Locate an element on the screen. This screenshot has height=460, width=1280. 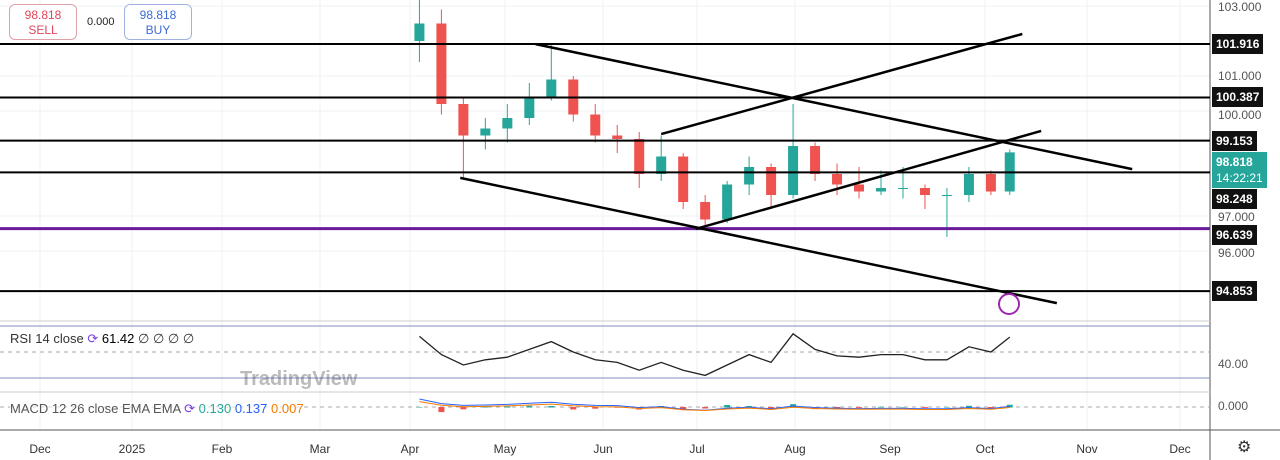
buy-label: BUY is located at coordinates (158, 30).